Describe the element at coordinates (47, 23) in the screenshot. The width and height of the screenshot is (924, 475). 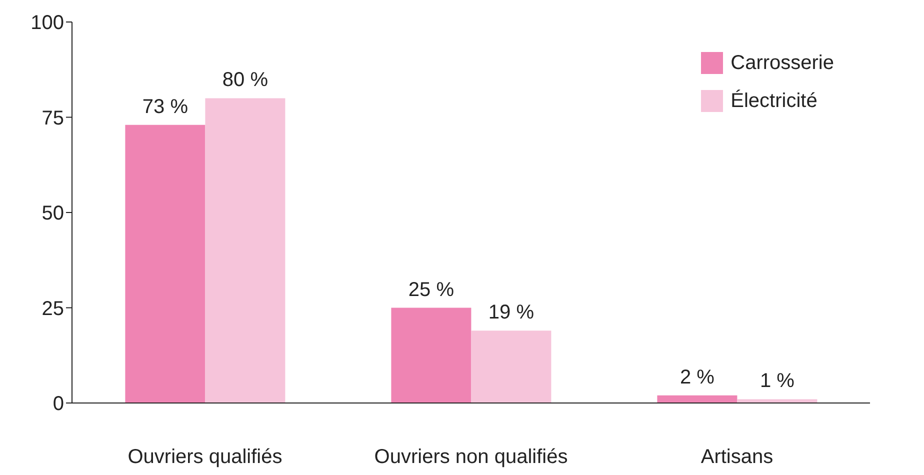
I see `y-tick-label: 100` at that location.